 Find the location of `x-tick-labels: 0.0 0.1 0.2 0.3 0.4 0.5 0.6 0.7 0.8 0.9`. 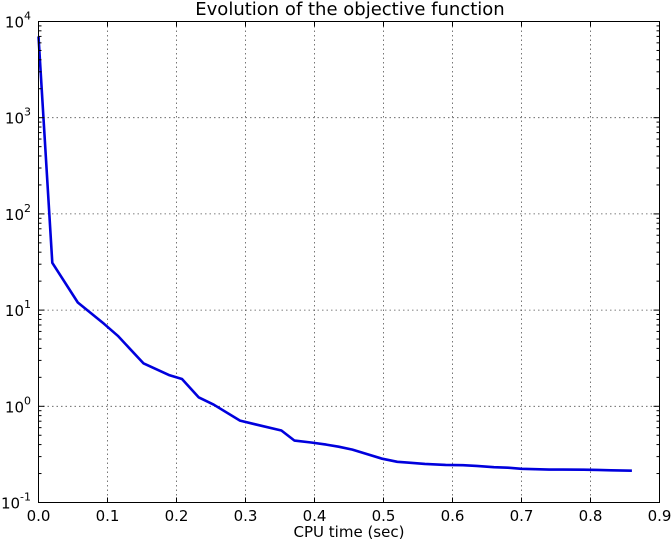

x-tick-labels: 0.0 0.1 0.2 0.3 0.4 0.5 0.6 0.7 0.8 0.9 is located at coordinates (349, 516).